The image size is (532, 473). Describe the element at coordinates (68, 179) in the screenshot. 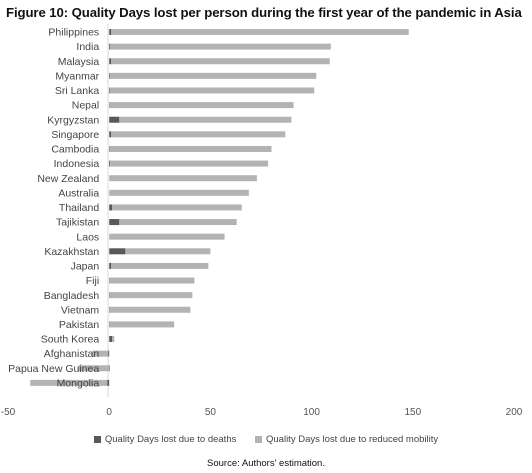

I see `category-label: New Zealand` at that location.